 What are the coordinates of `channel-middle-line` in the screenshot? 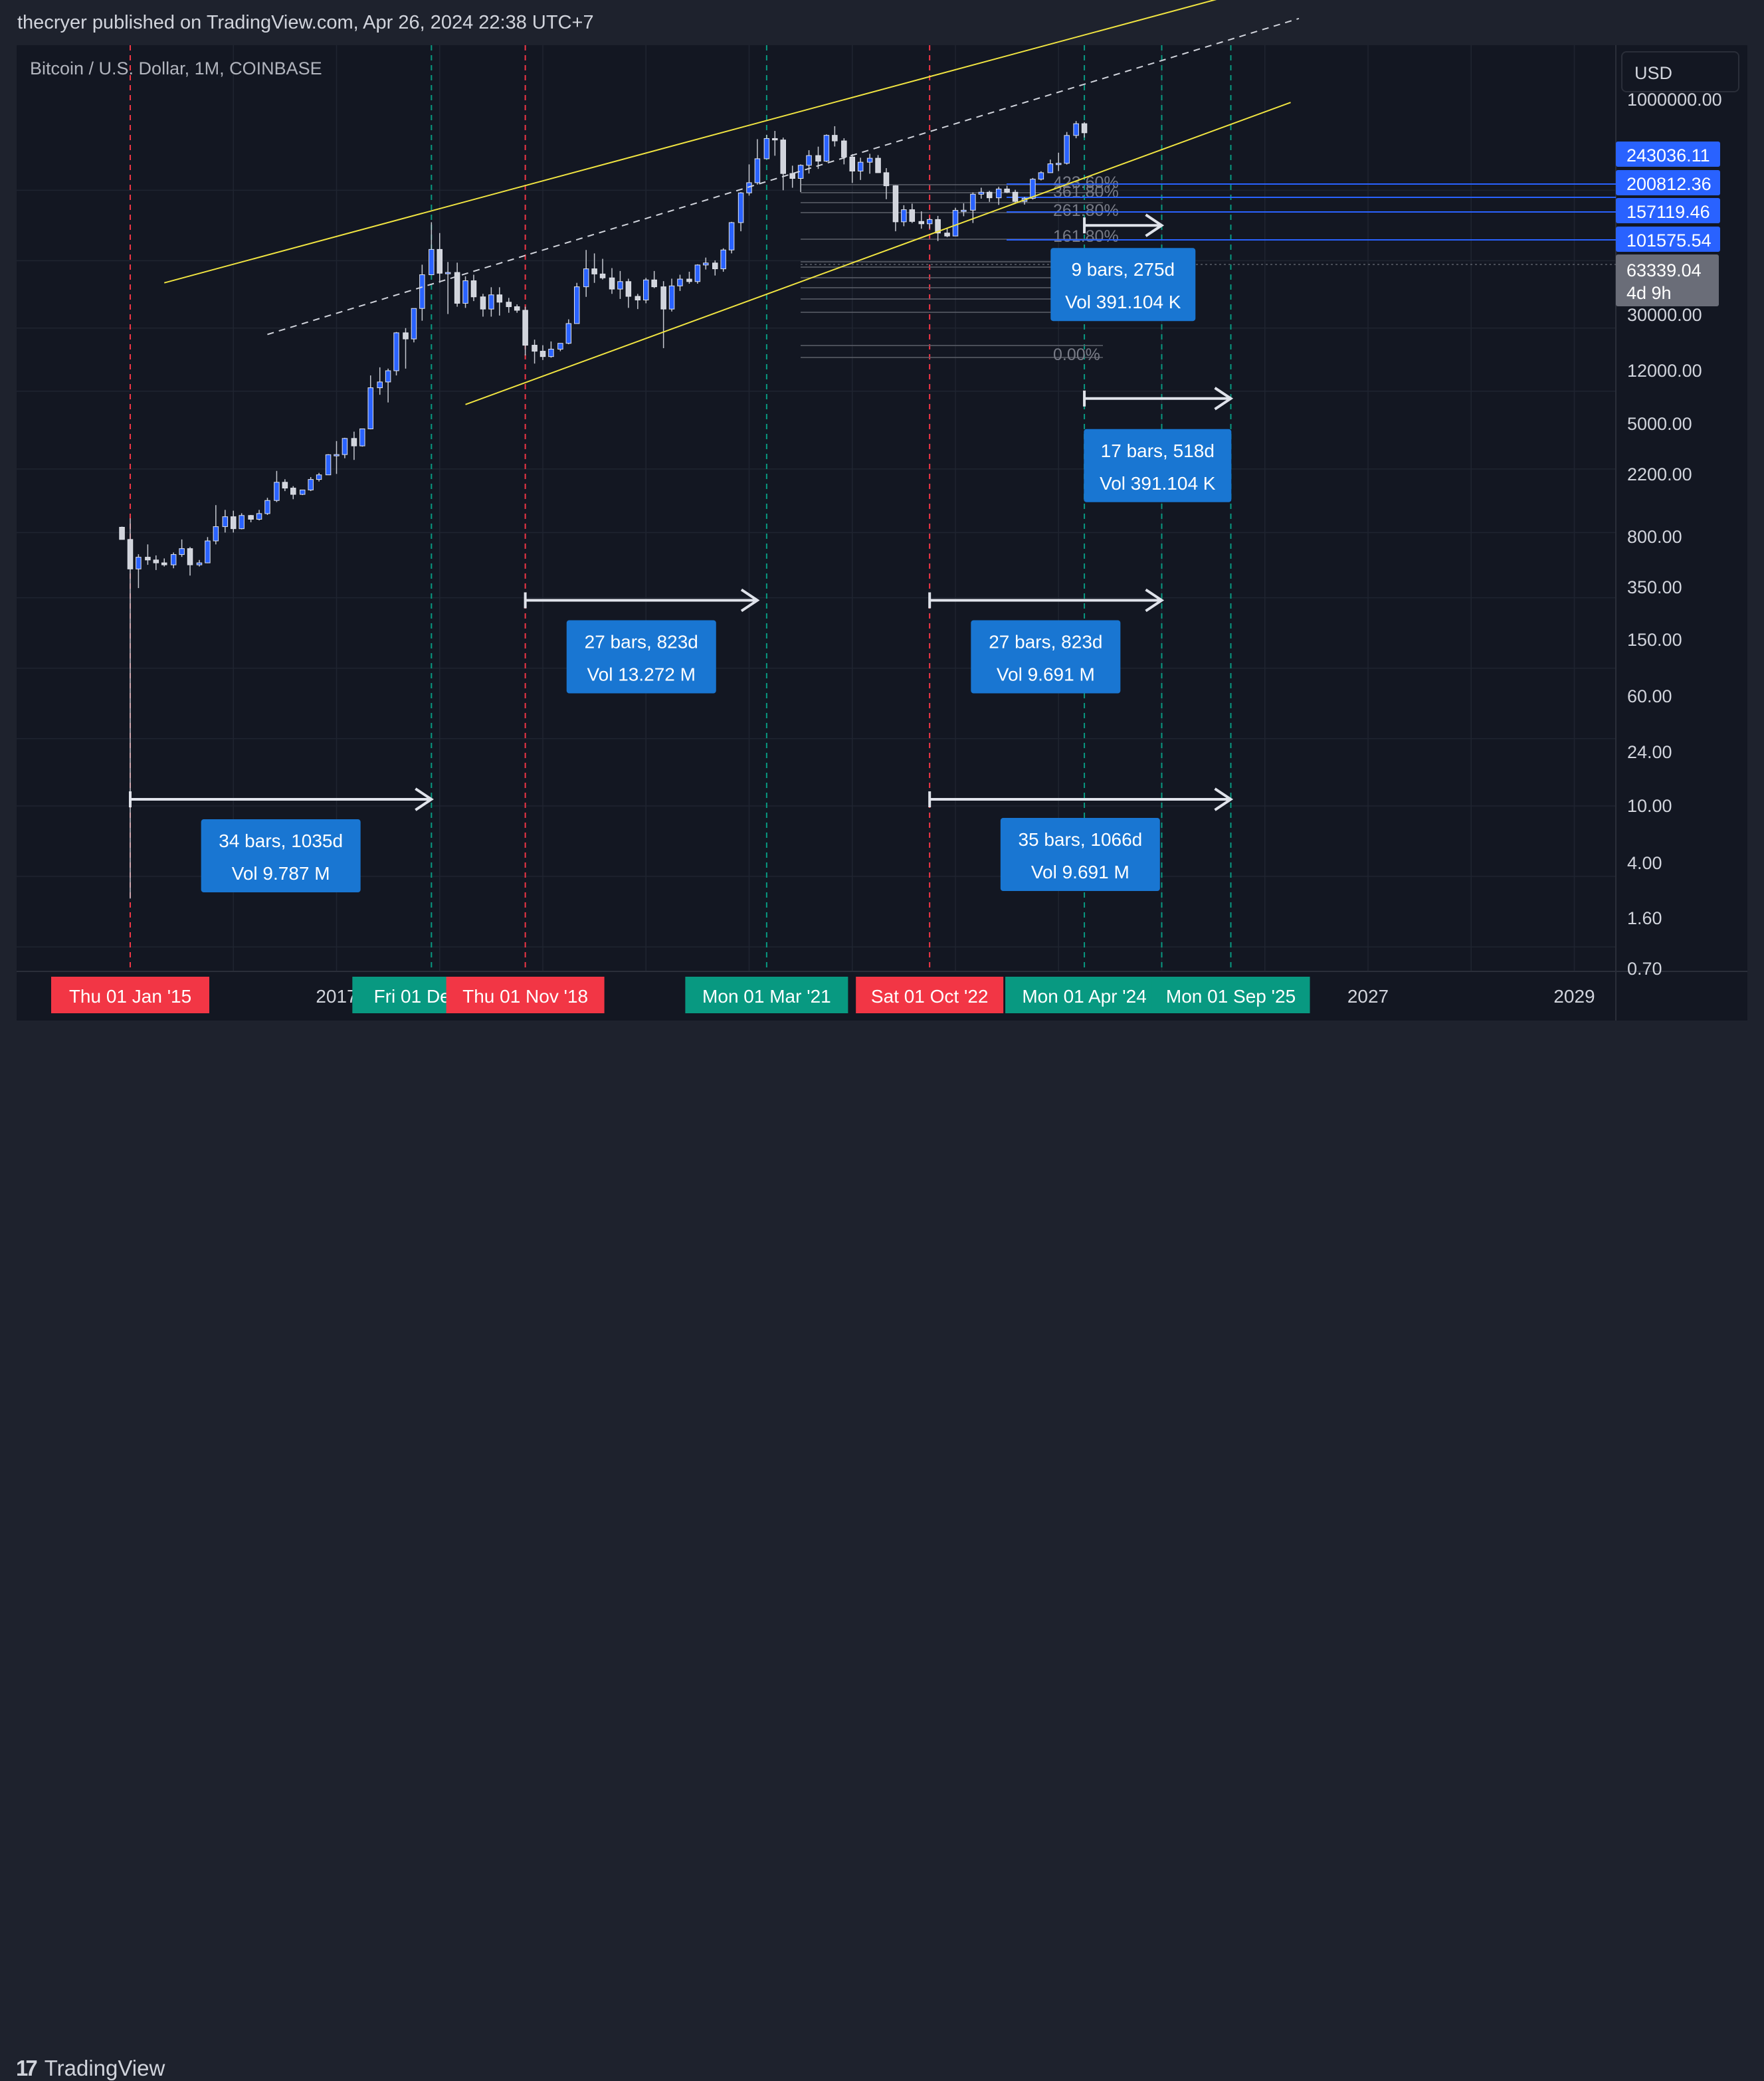 It's located at (783, 176).